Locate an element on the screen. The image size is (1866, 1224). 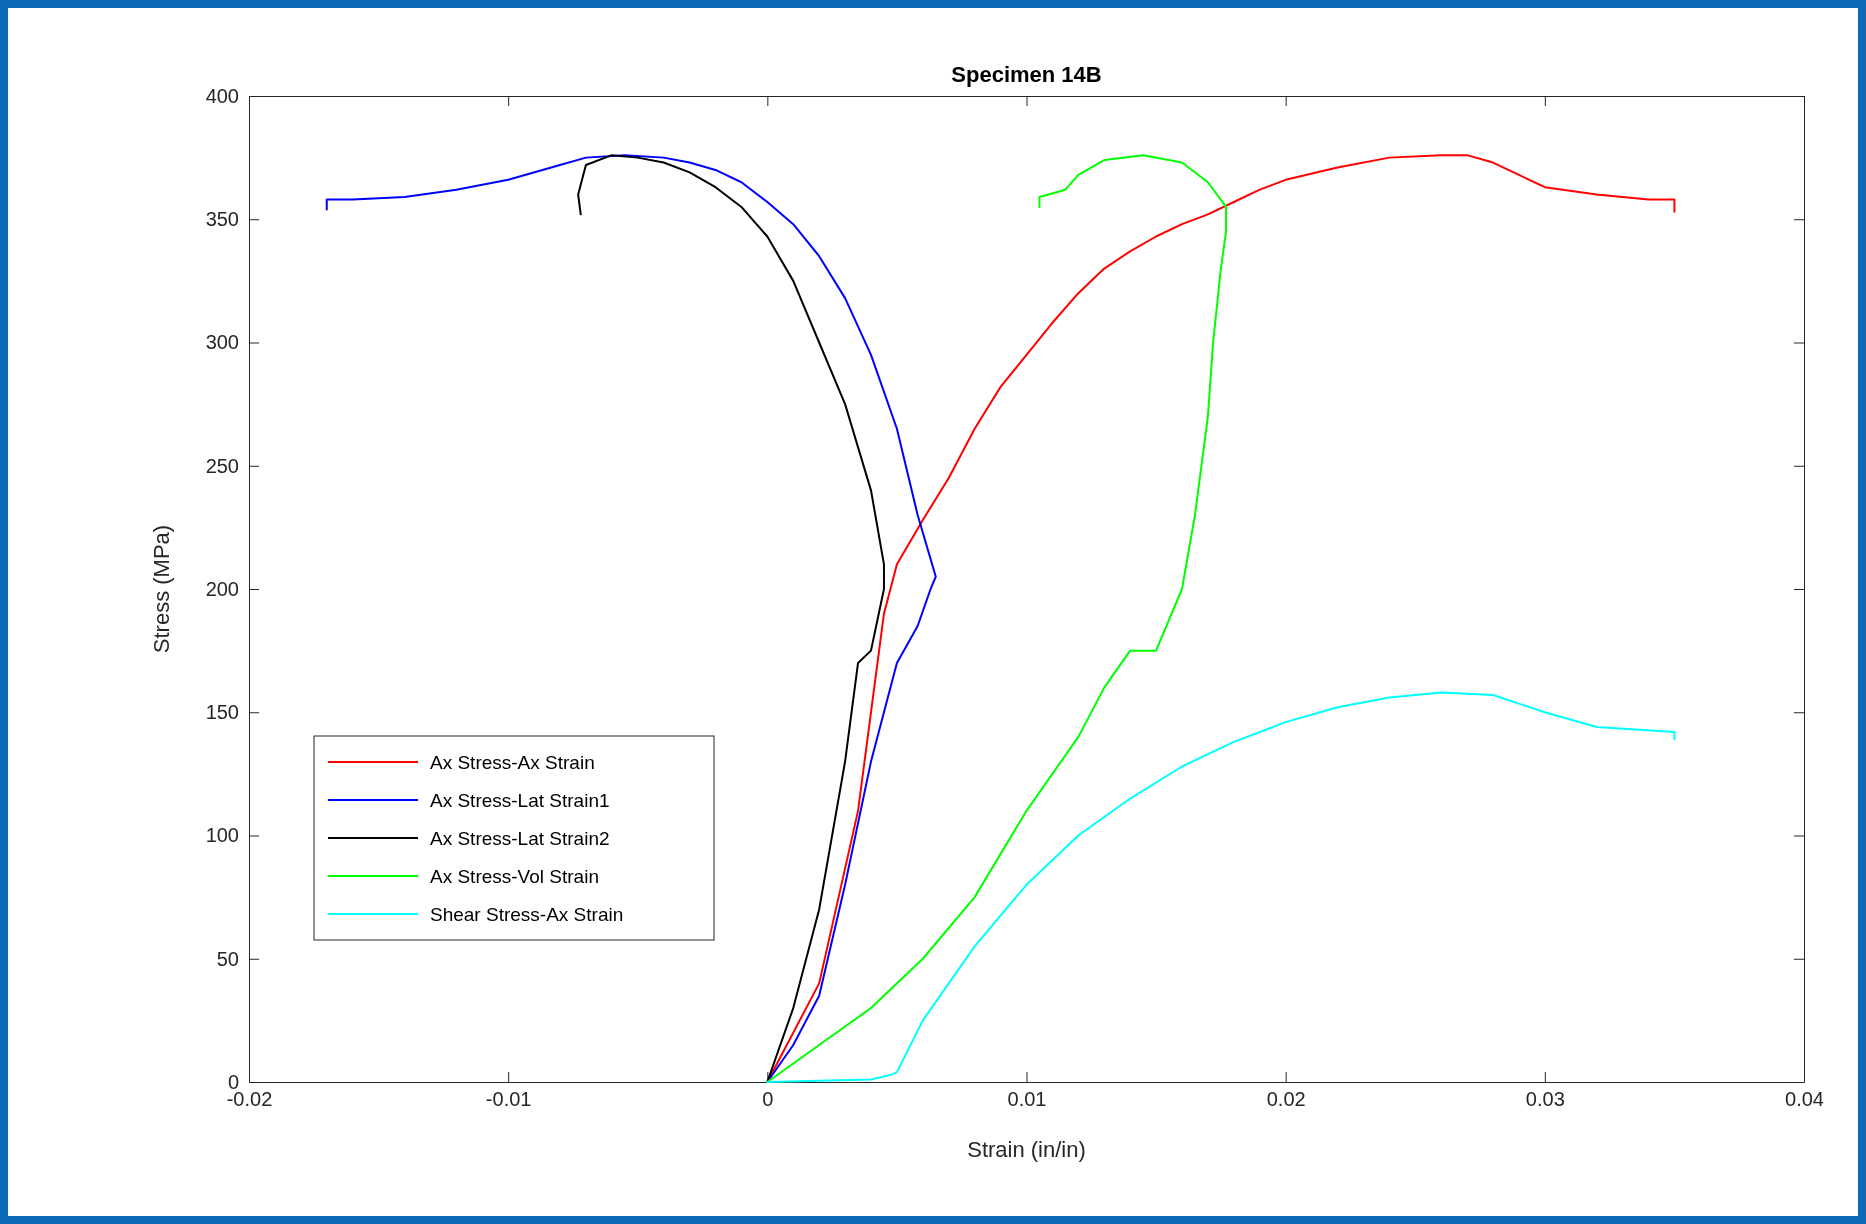
y-tick-label: 150 is located at coordinates (222, 712).